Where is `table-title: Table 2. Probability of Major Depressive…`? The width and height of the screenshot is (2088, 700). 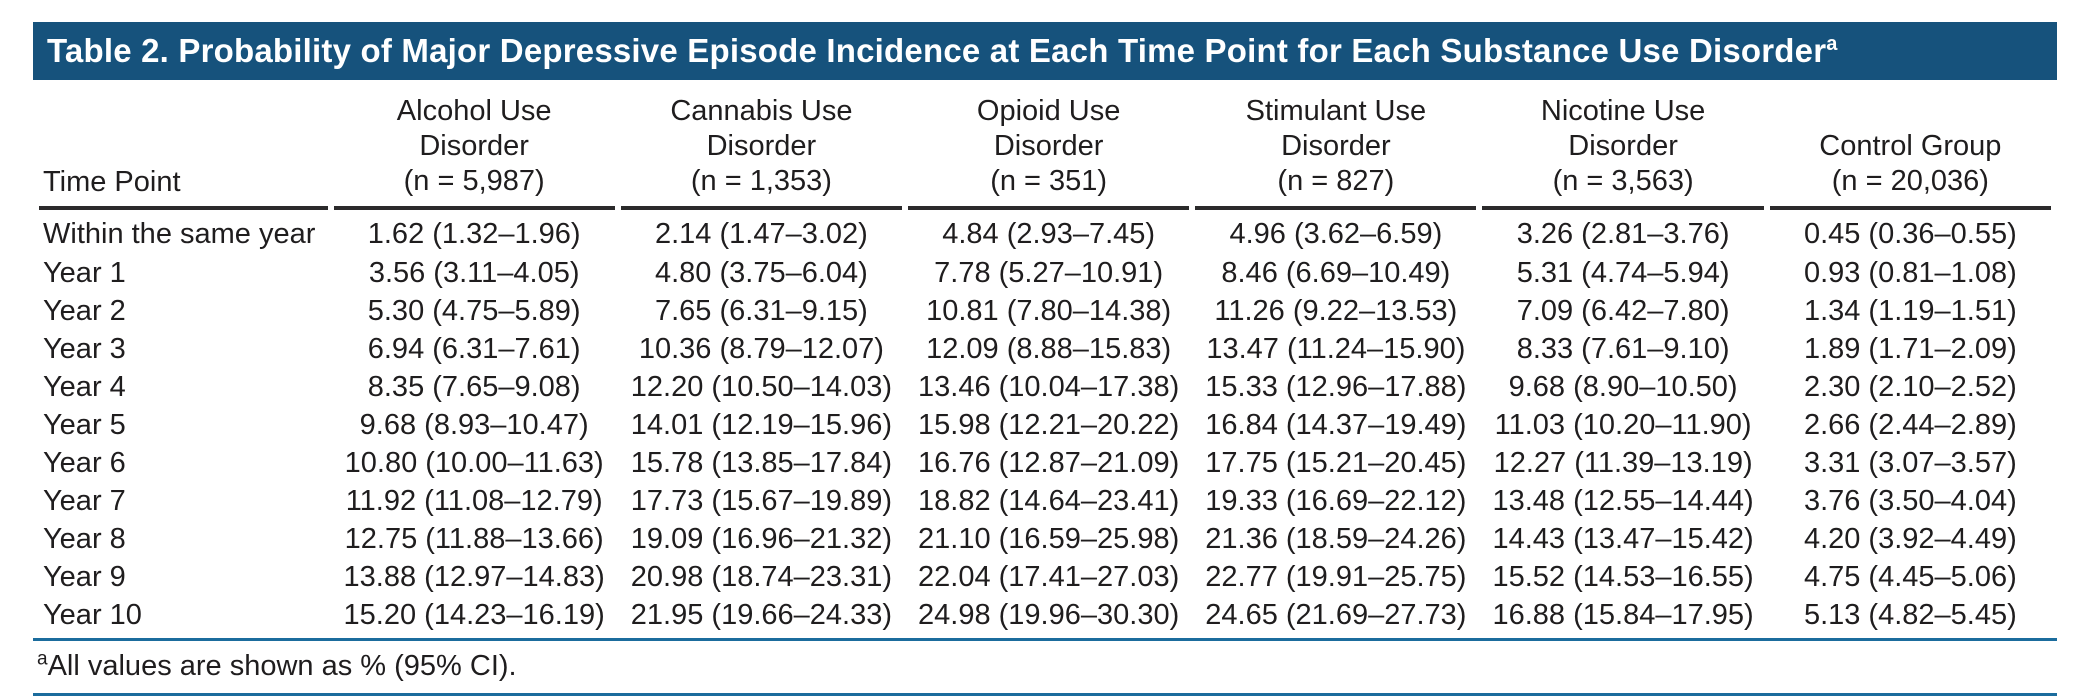
table-title: Table 2. Probability of Major Depressive… is located at coordinates (942, 51).